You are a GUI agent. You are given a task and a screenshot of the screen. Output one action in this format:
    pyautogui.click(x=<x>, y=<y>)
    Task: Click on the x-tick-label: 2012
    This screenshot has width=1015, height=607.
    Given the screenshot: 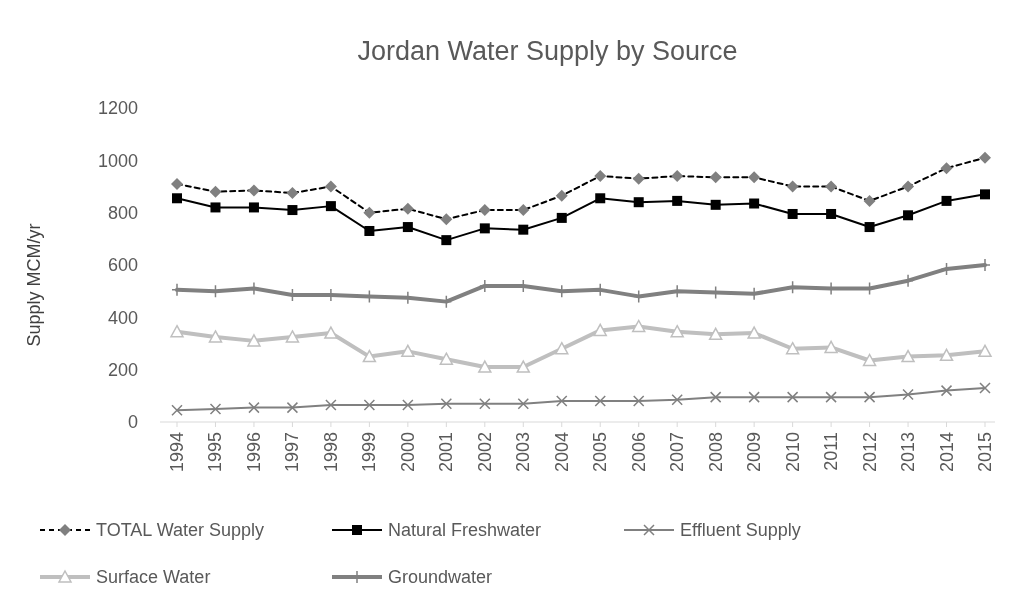 What is the action you would take?
    pyautogui.click(x=869, y=452)
    